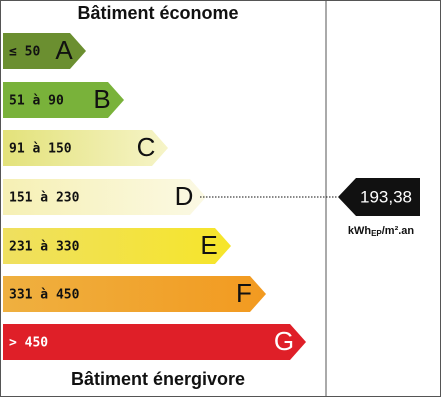 This screenshot has height=400, width=442. Describe the element at coordinates (44, 198) in the screenshot. I see `class-range: 151 à 230` at that location.